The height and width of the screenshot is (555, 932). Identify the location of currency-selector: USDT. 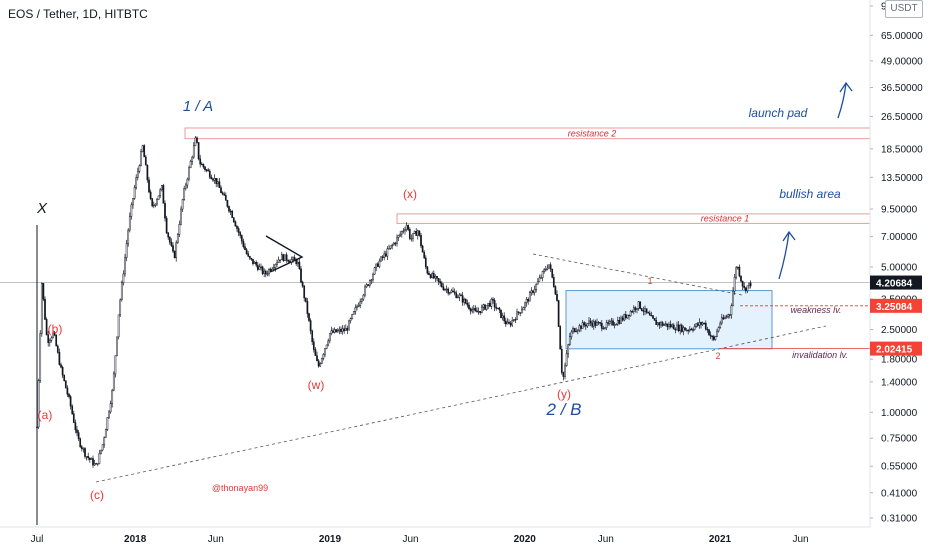
(904, 9).